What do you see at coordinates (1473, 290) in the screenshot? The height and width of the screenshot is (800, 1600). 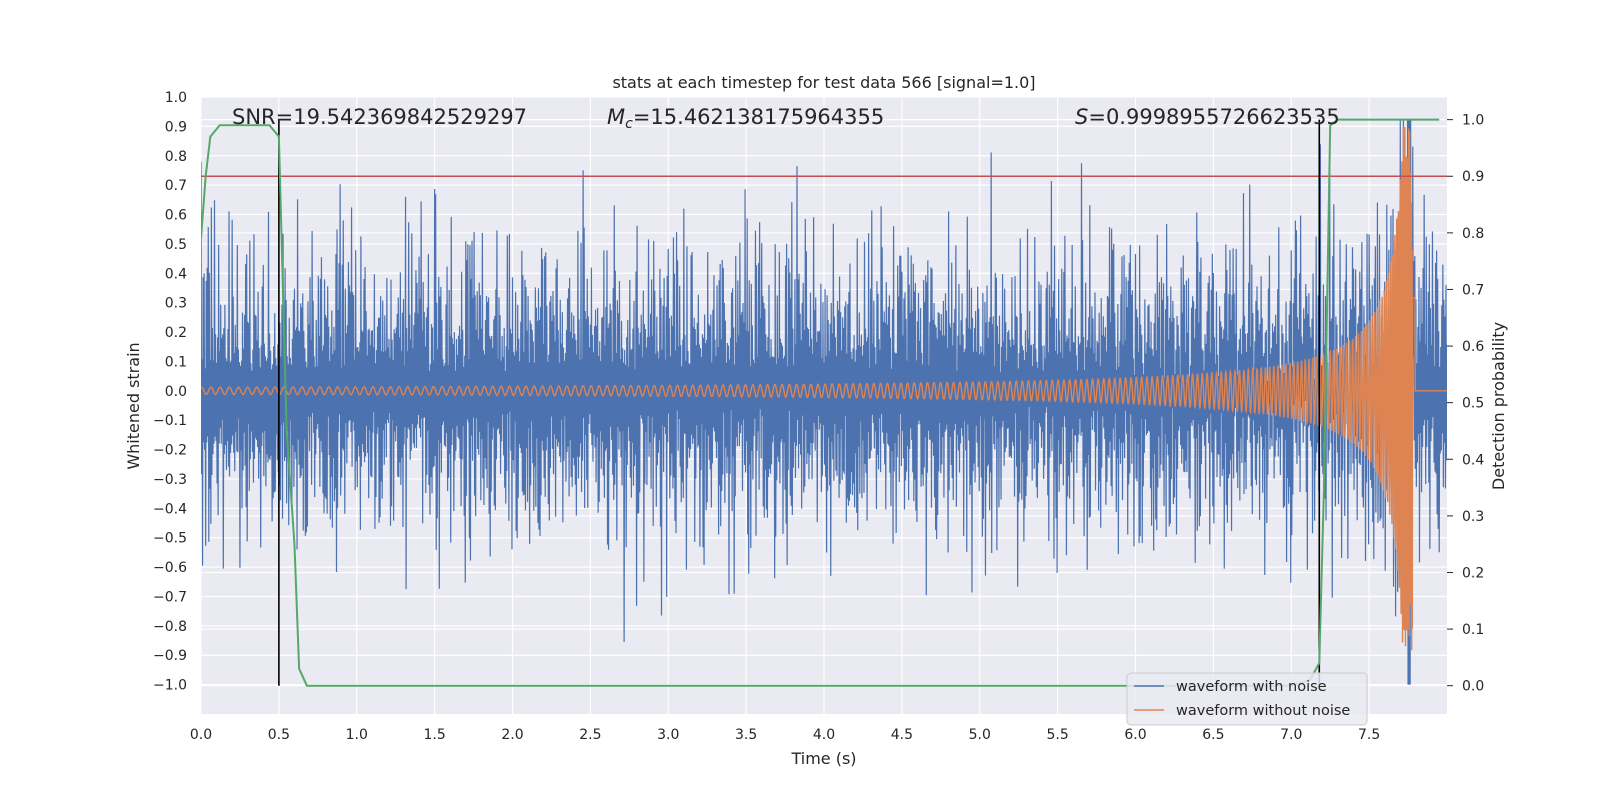 I see `y2-tick-label: 0.7` at bounding box center [1473, 290].